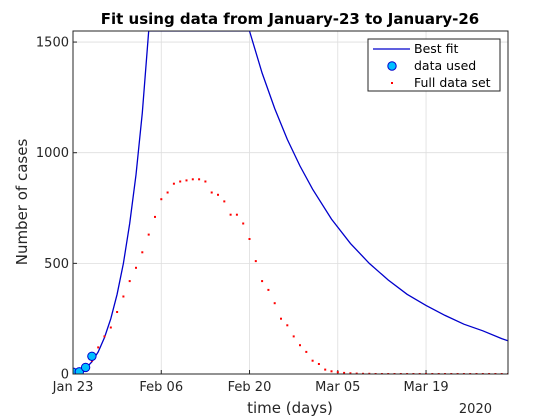  I want to click on x-tick-label: Mar 05, so click(337, 387).